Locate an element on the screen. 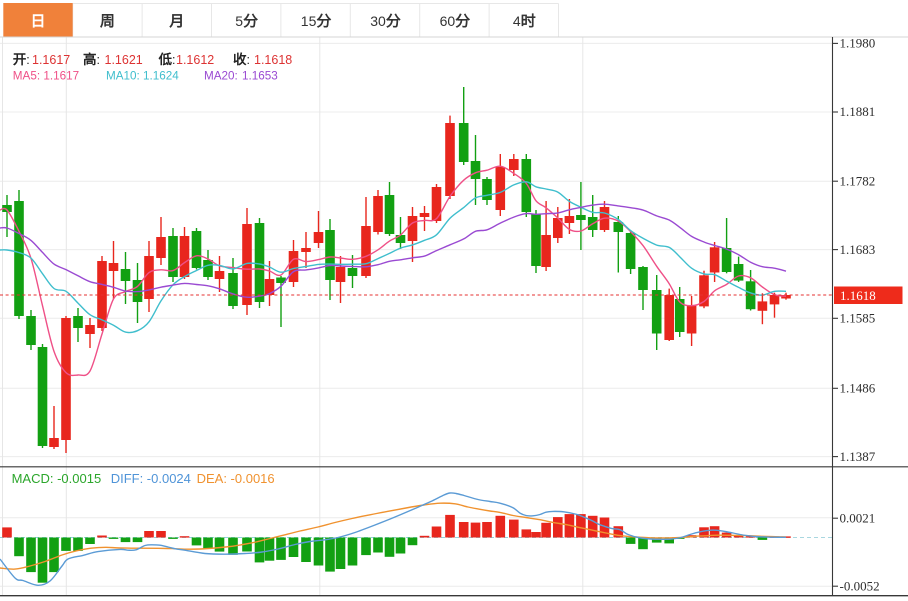  svg-text: 15 is located at coordinates (309, 21).